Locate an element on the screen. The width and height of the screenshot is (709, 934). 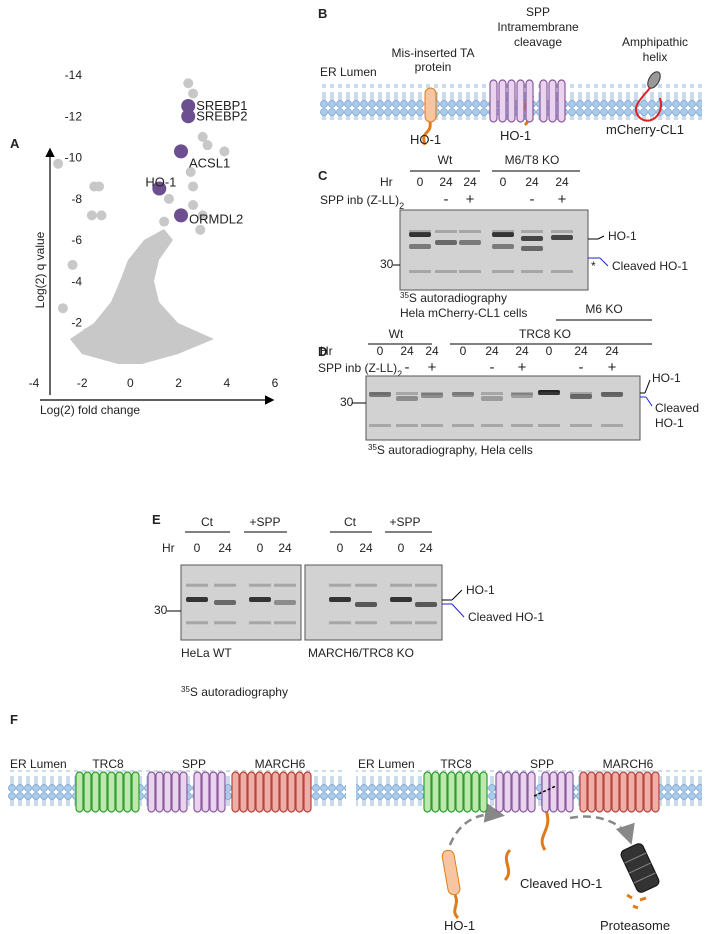
label: Hela mCherry-CL1 cells is located at coordinates (463, 313).